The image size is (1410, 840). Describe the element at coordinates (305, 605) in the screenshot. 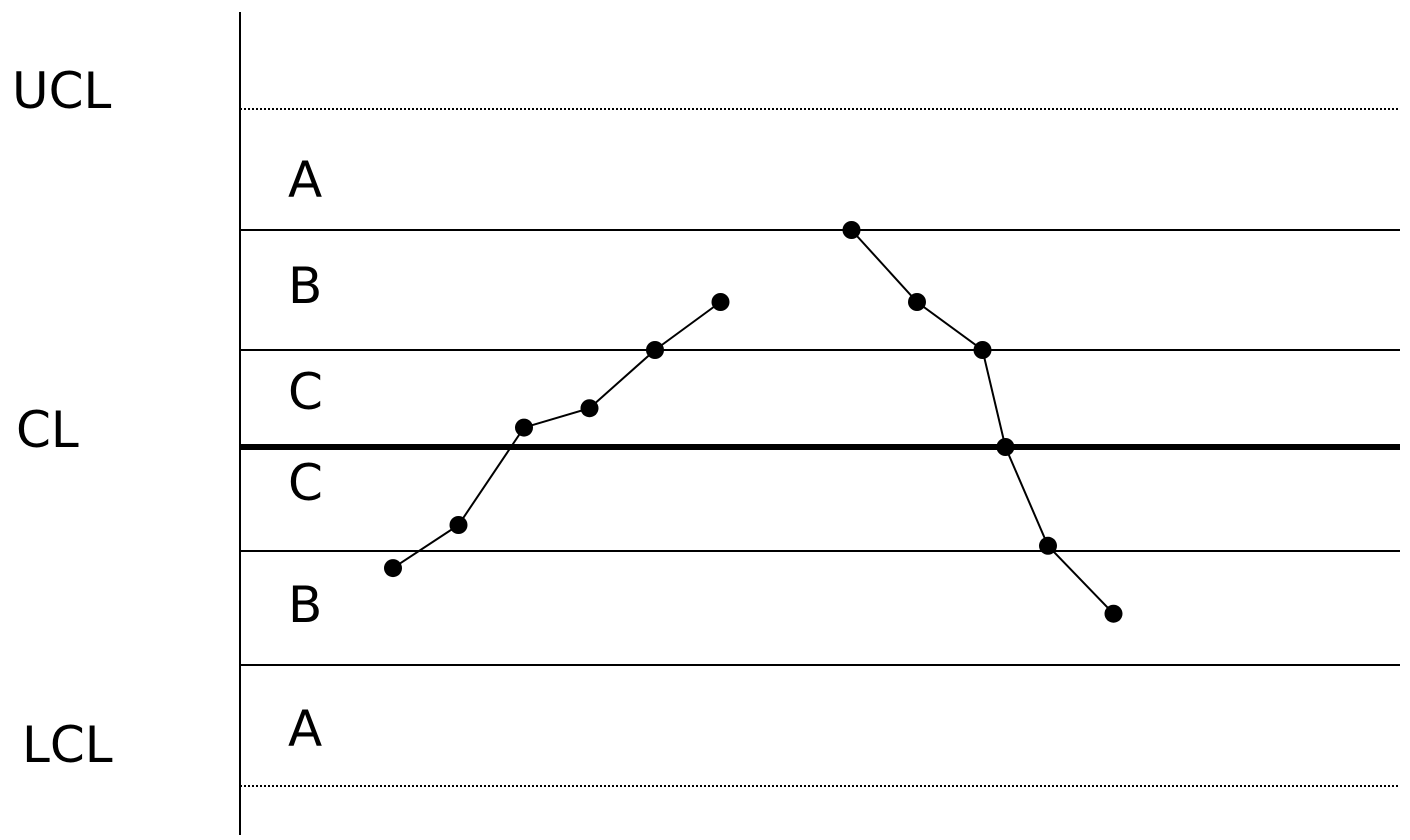

I see `zone-label-b-lower: B` at that location.